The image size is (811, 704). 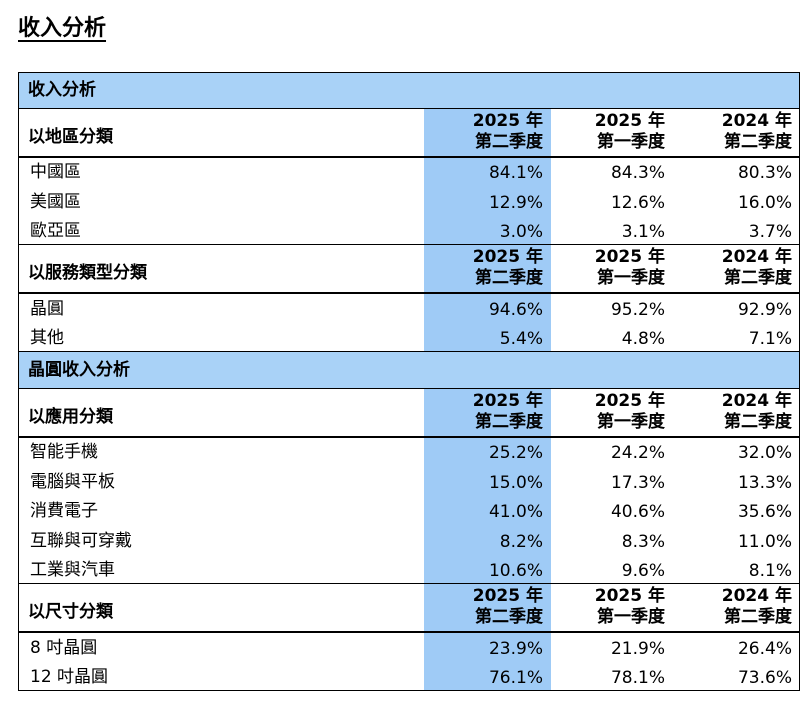 What do you see at coordinates (47, 338) in the screenshot?
I see `row-label: 其他` at bounding box center [47, 338].